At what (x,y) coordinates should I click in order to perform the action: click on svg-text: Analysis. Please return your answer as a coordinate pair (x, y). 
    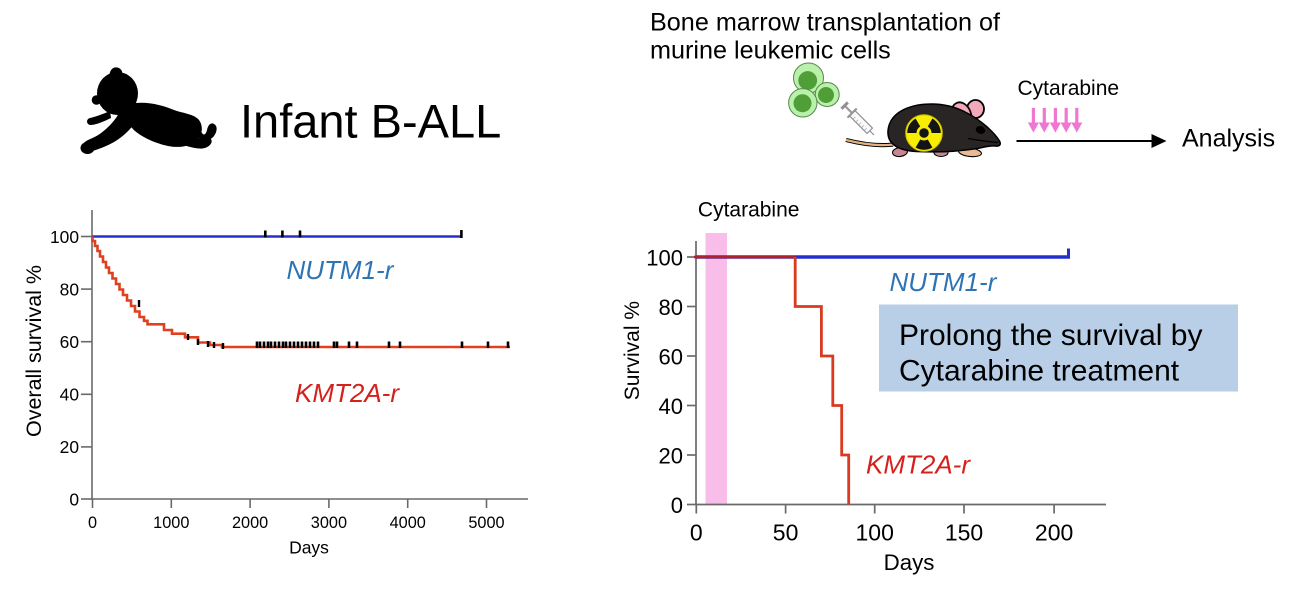
    Looking at the image, I should click on (1228, 139).